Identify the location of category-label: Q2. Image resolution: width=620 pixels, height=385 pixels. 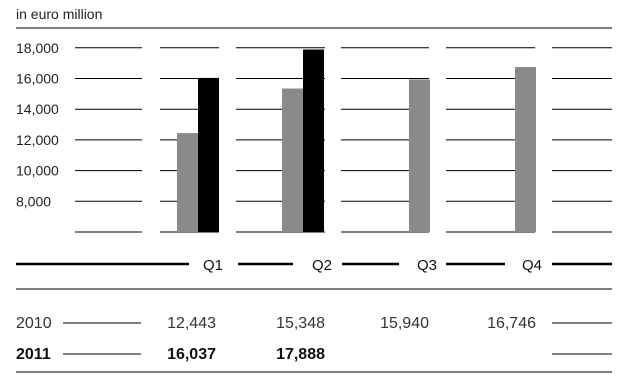
(322, 265).